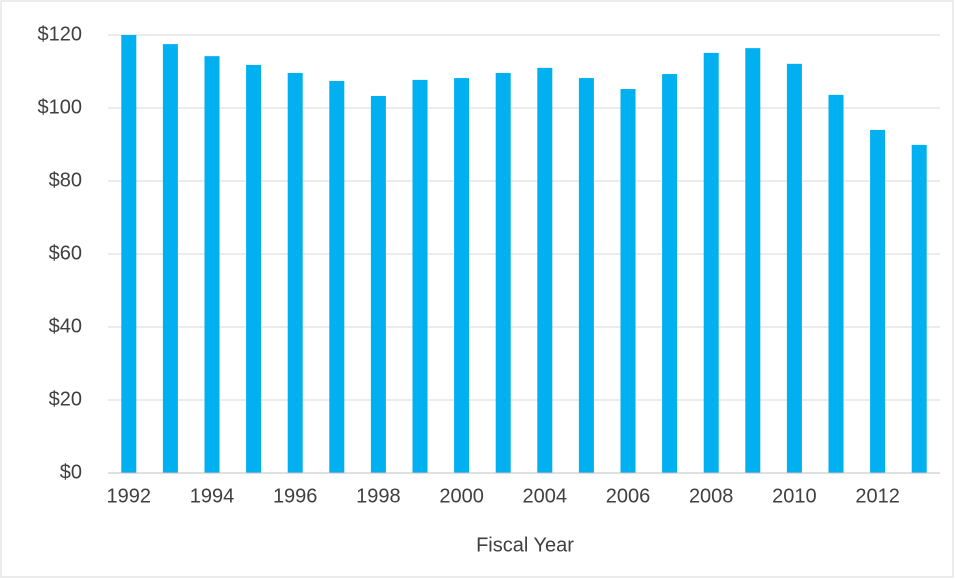 The height and width of the screenshot is (579, 955). What do you see at coordinates (295, 496) in the screenshot?
I see `x-tick-label: 1996` at bounding box center [295, 496].